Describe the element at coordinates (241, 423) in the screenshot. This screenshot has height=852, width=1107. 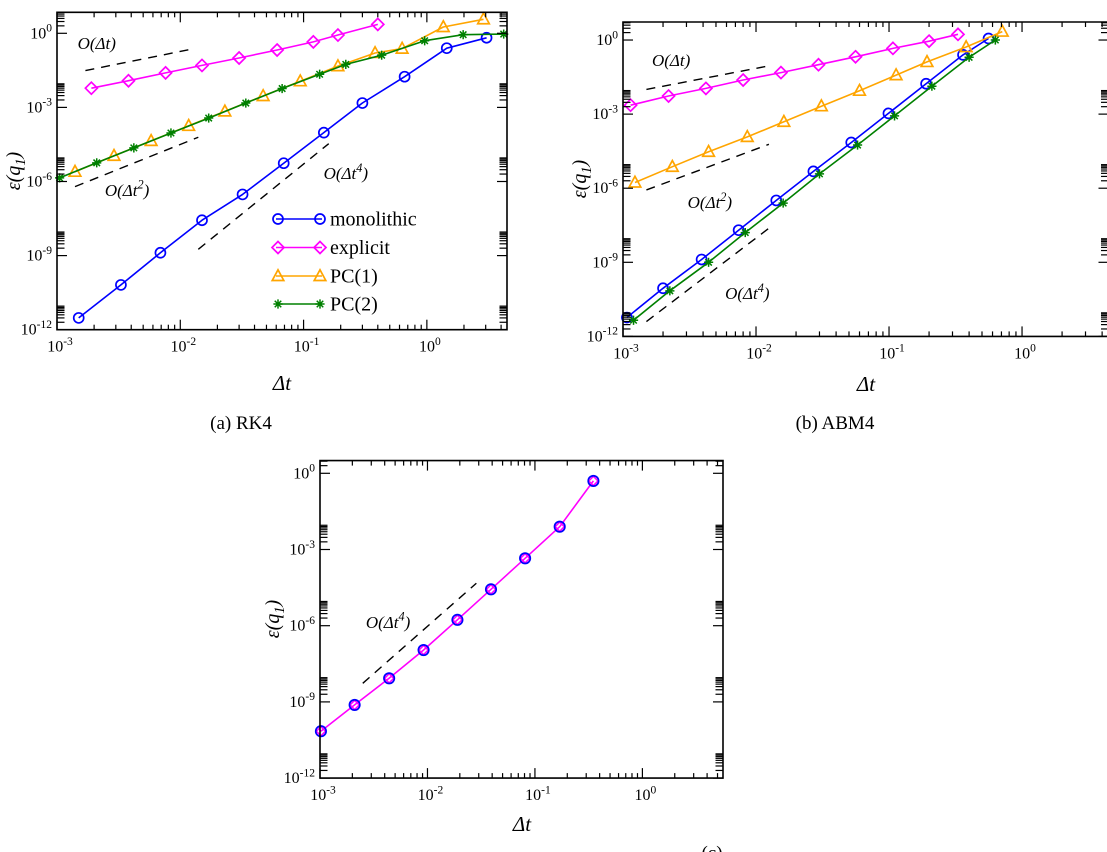
I see `caption-a: (a) RK4` at that location.